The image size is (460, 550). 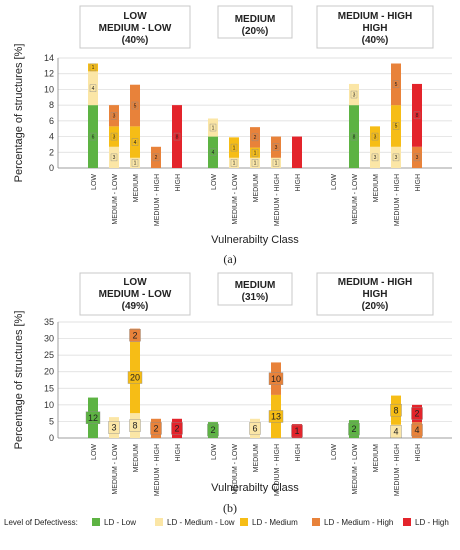 What do you see at coordinates (49, 322) in the screenshot?
I see `y-tick-label: 35` at bounding box center [49, 322].